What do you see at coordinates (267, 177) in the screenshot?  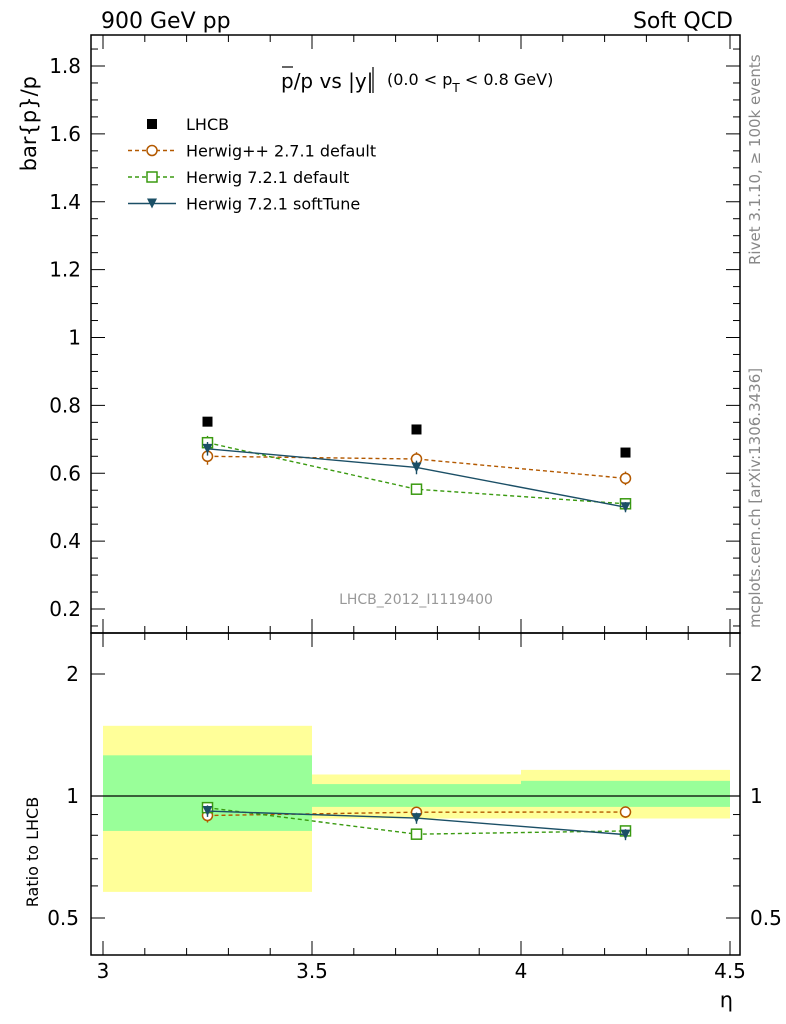 I see `legend-label: Herwig 7.2.1 default` at bounding box center [267, 177].